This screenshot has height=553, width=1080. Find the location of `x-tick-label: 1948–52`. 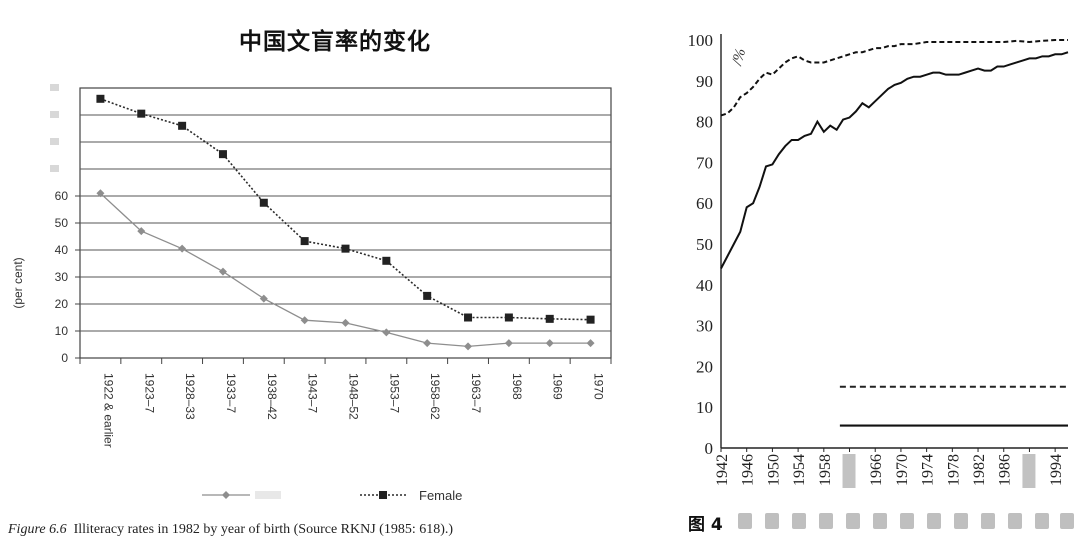

x-tick-label: 1948–52 is located at coordinates (354, 396).